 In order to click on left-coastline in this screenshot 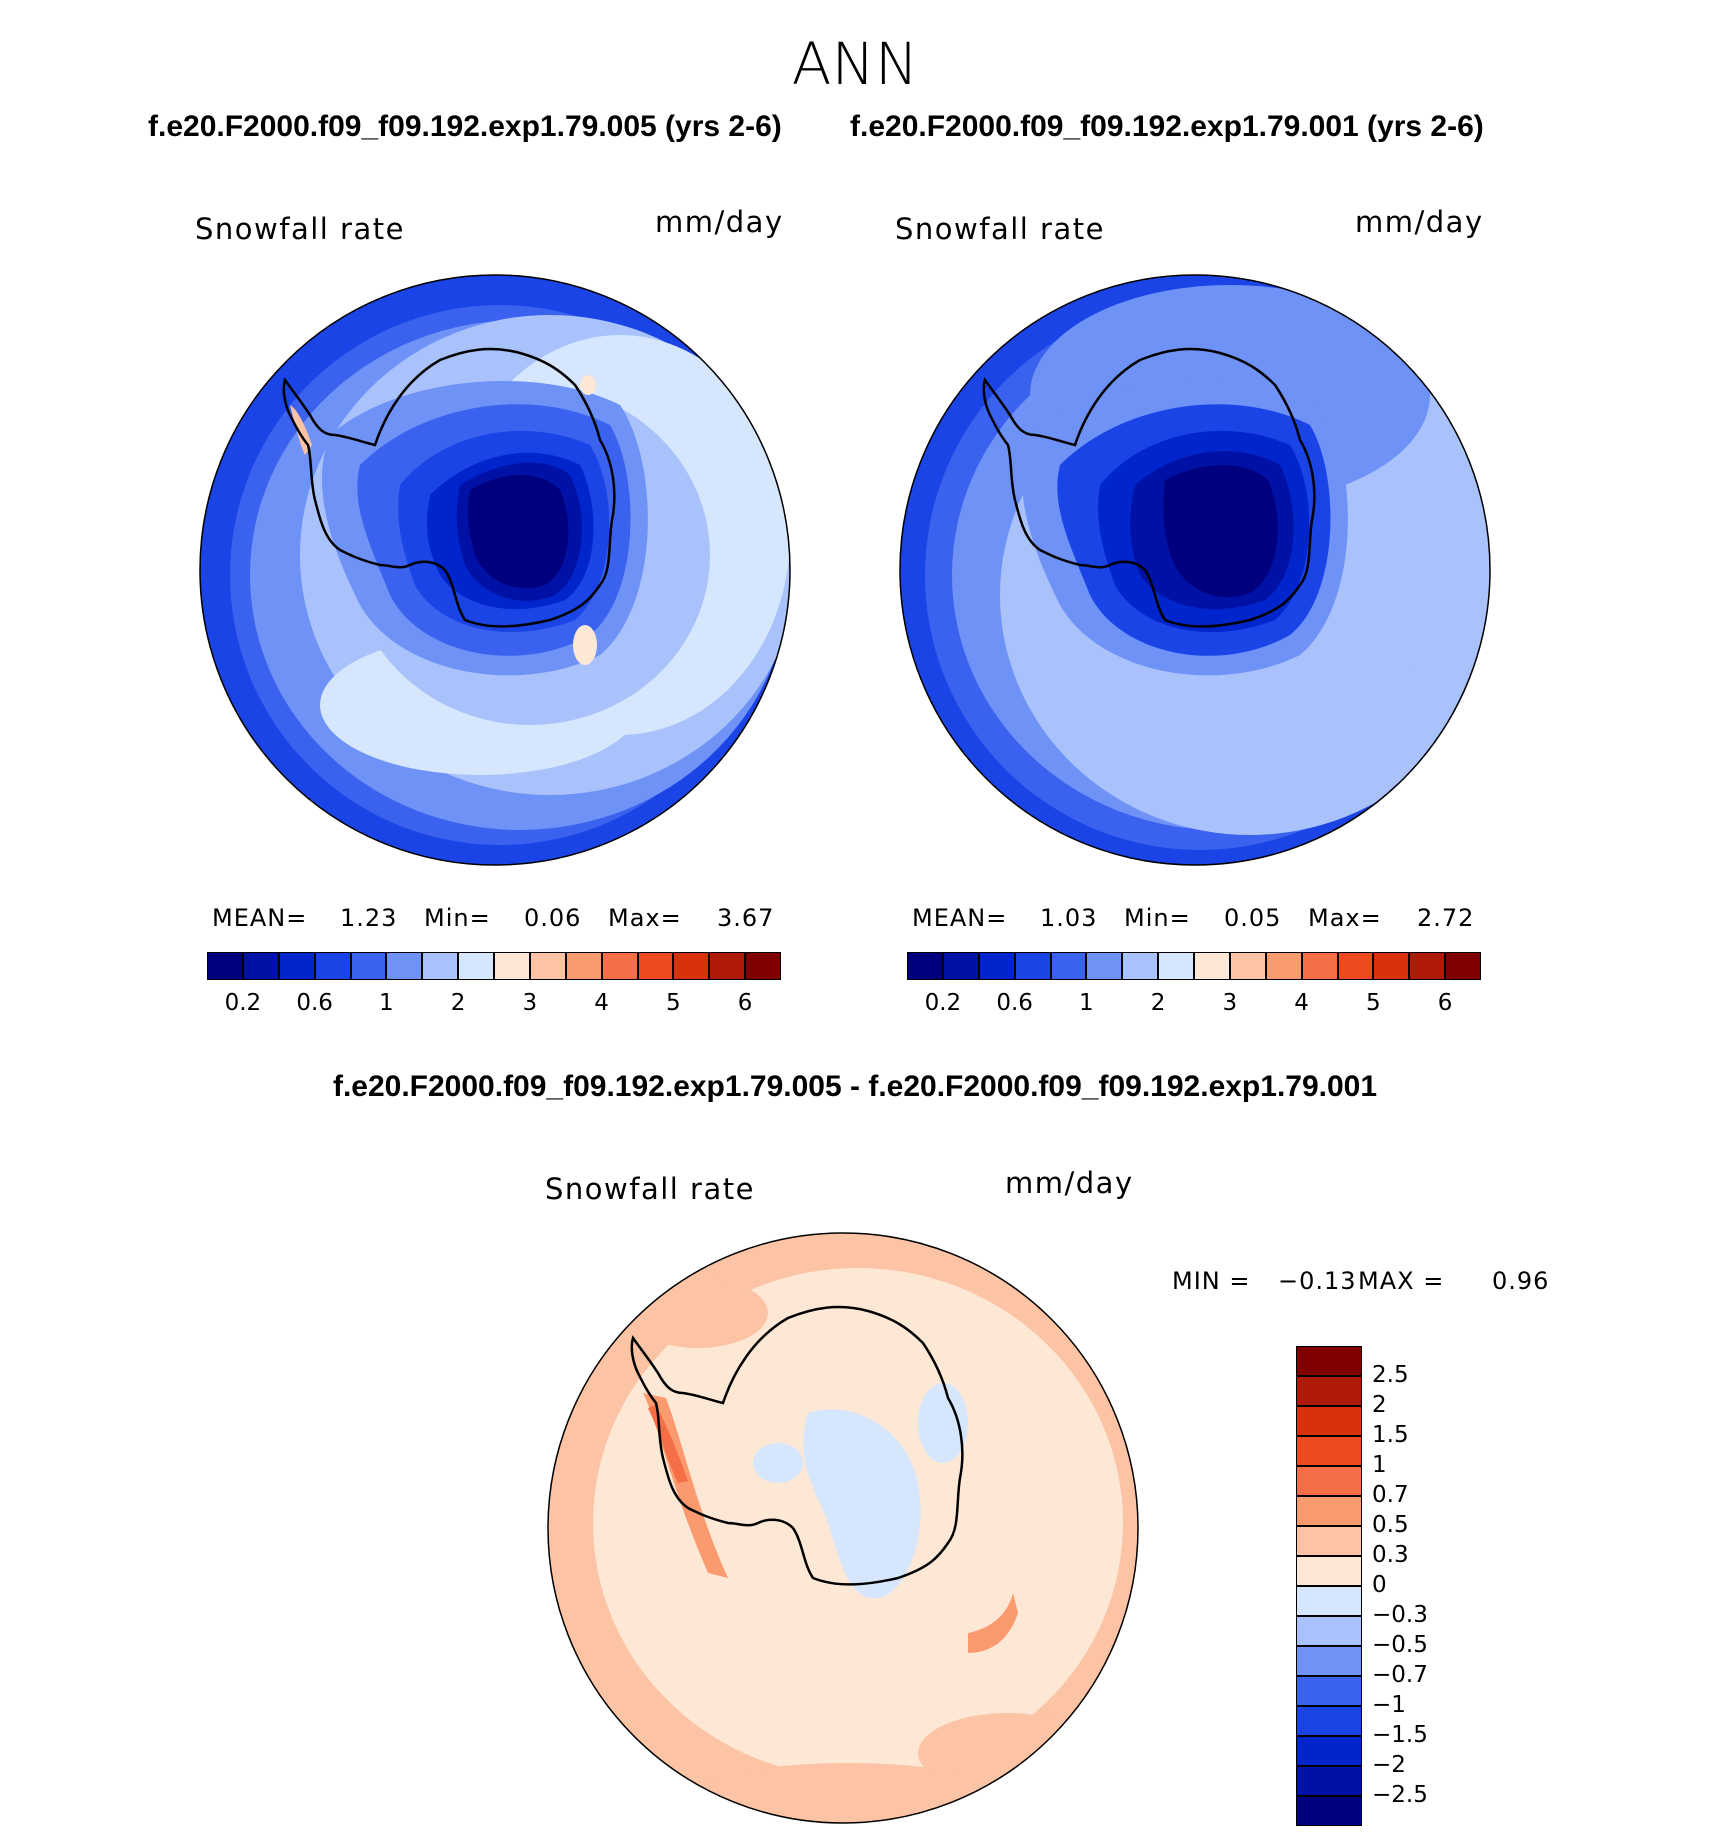, I will do `click(449, 487)`.